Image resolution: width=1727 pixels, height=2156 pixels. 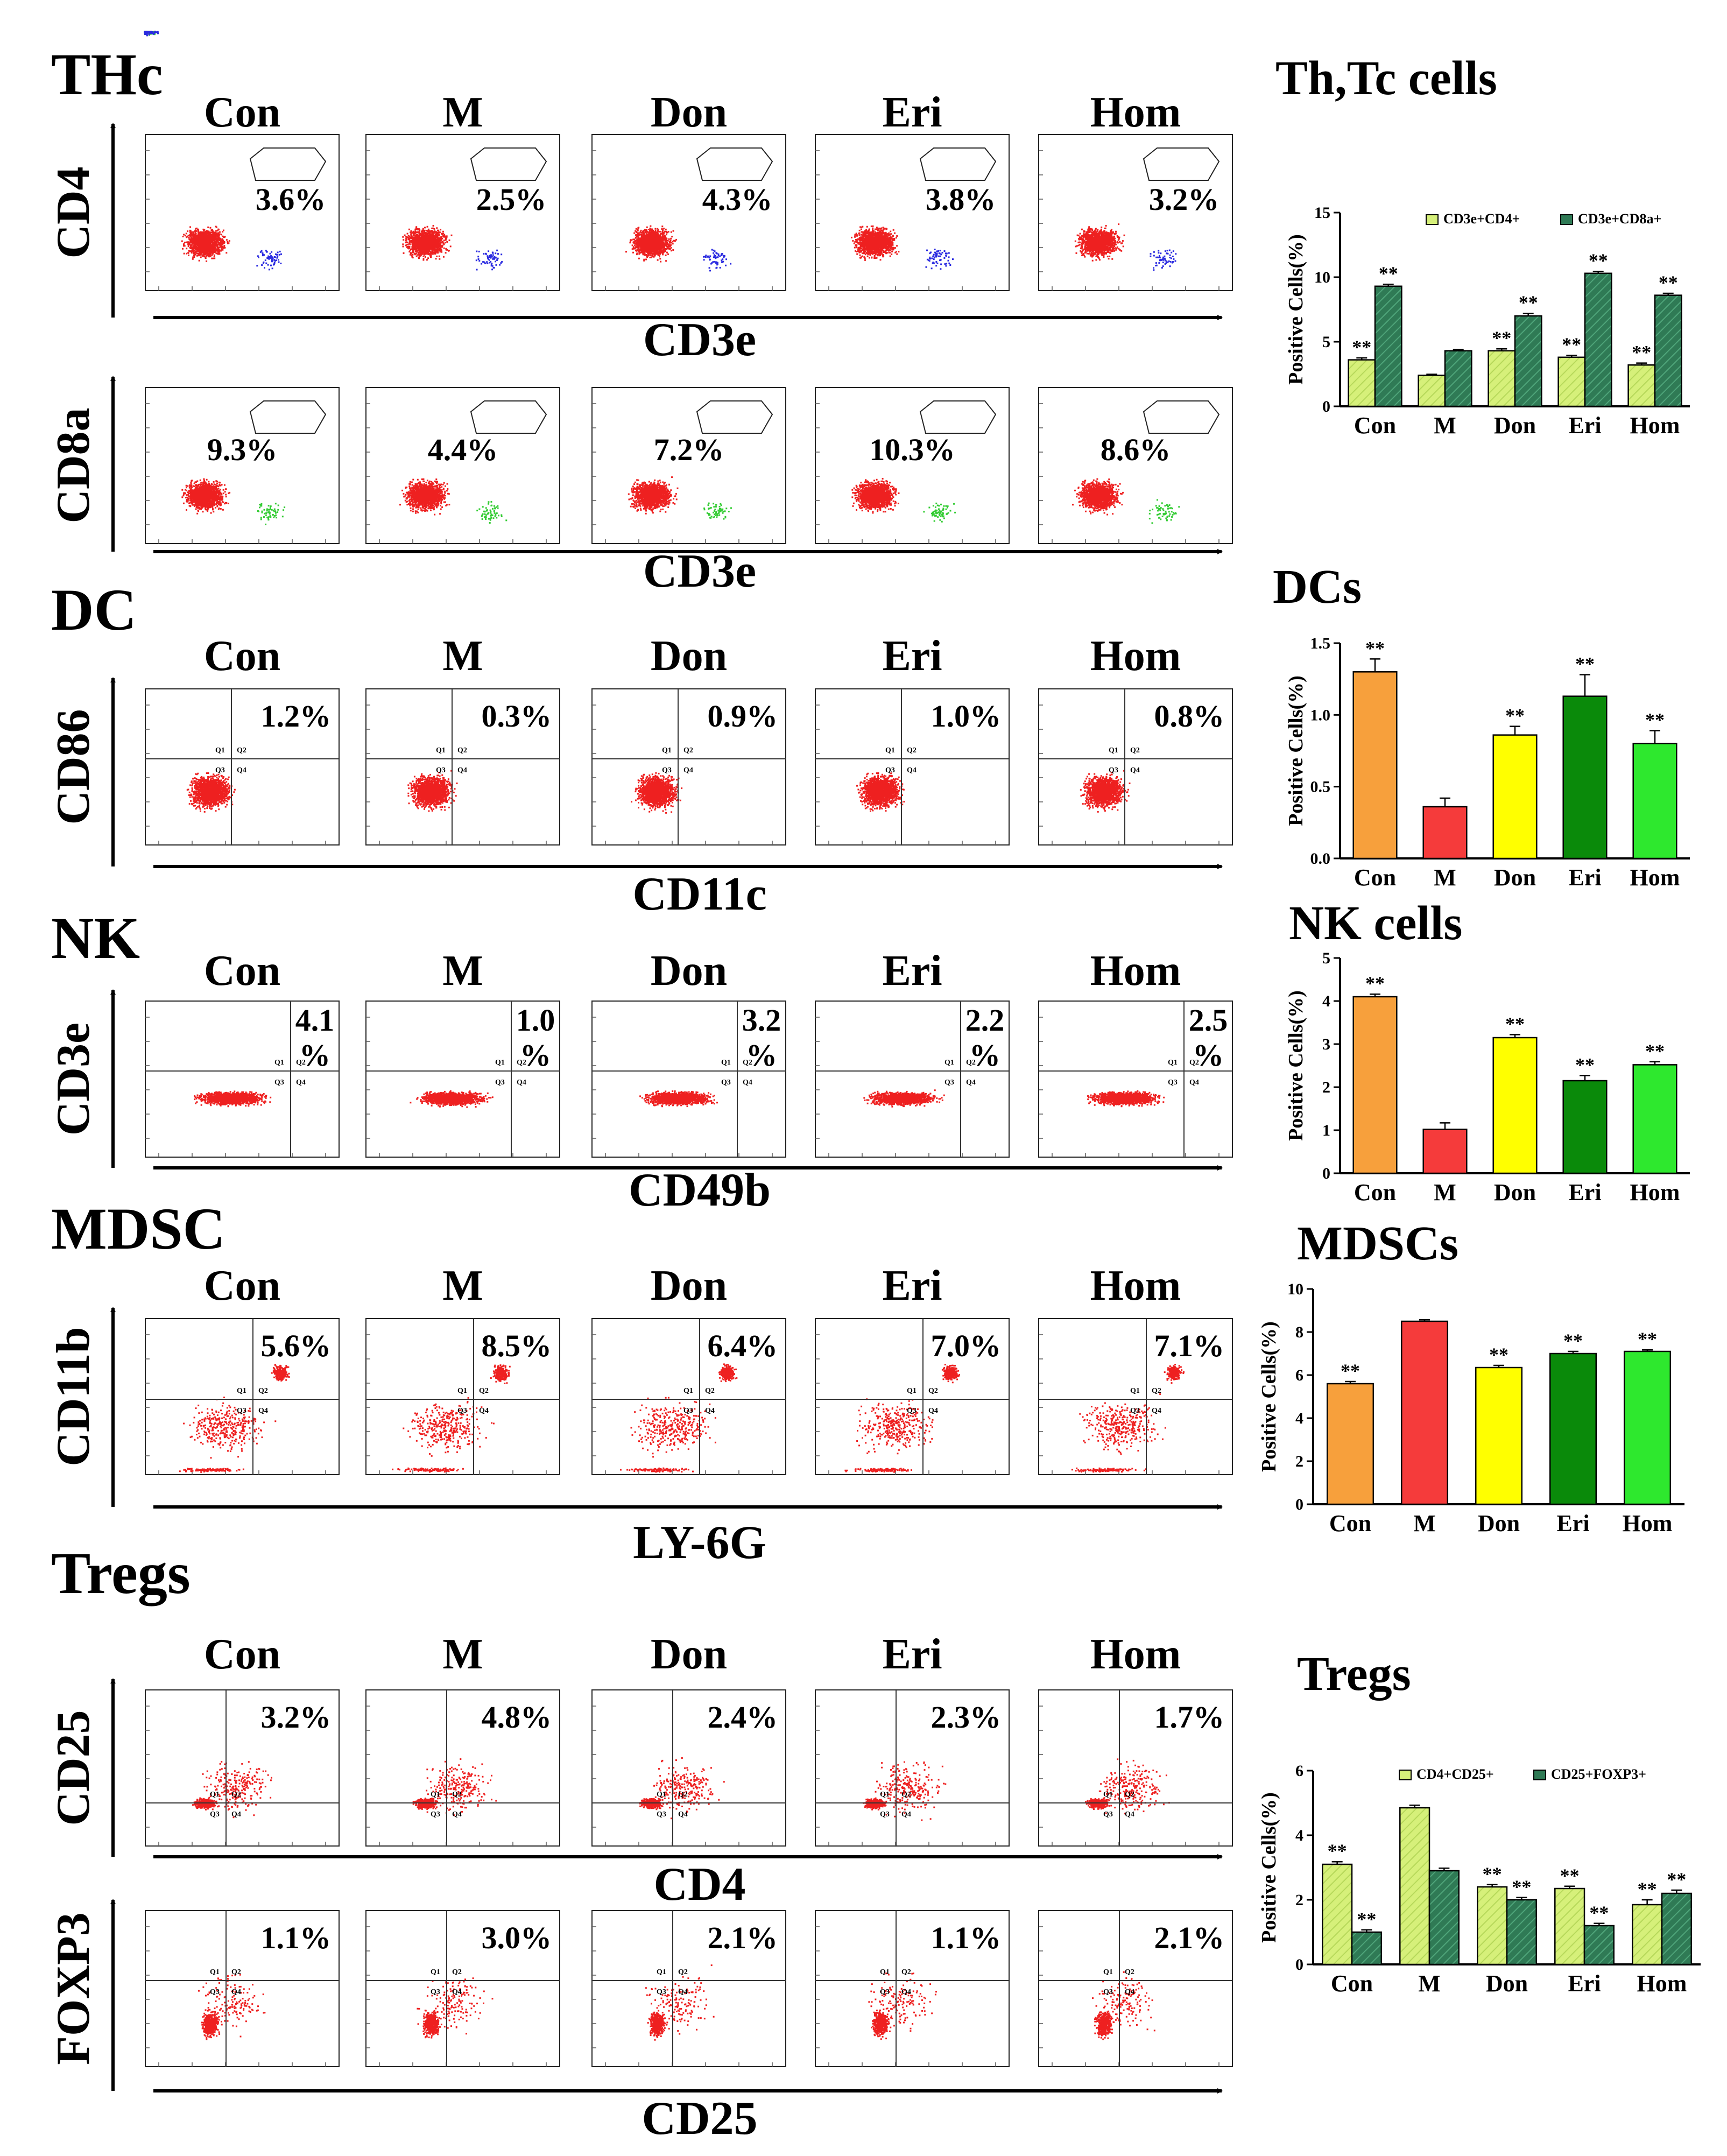 I want to click on bar-hom-s2, so click(x=1668, y=350).